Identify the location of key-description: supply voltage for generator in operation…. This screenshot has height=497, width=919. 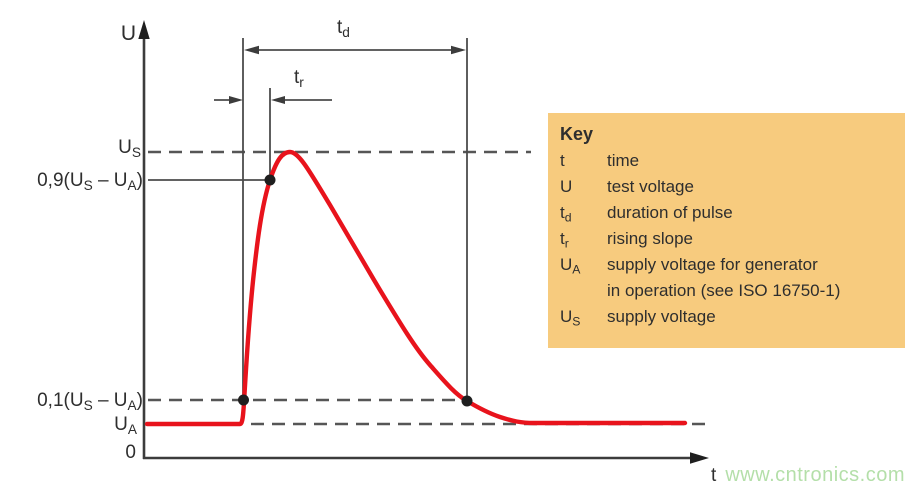
(724, 277).